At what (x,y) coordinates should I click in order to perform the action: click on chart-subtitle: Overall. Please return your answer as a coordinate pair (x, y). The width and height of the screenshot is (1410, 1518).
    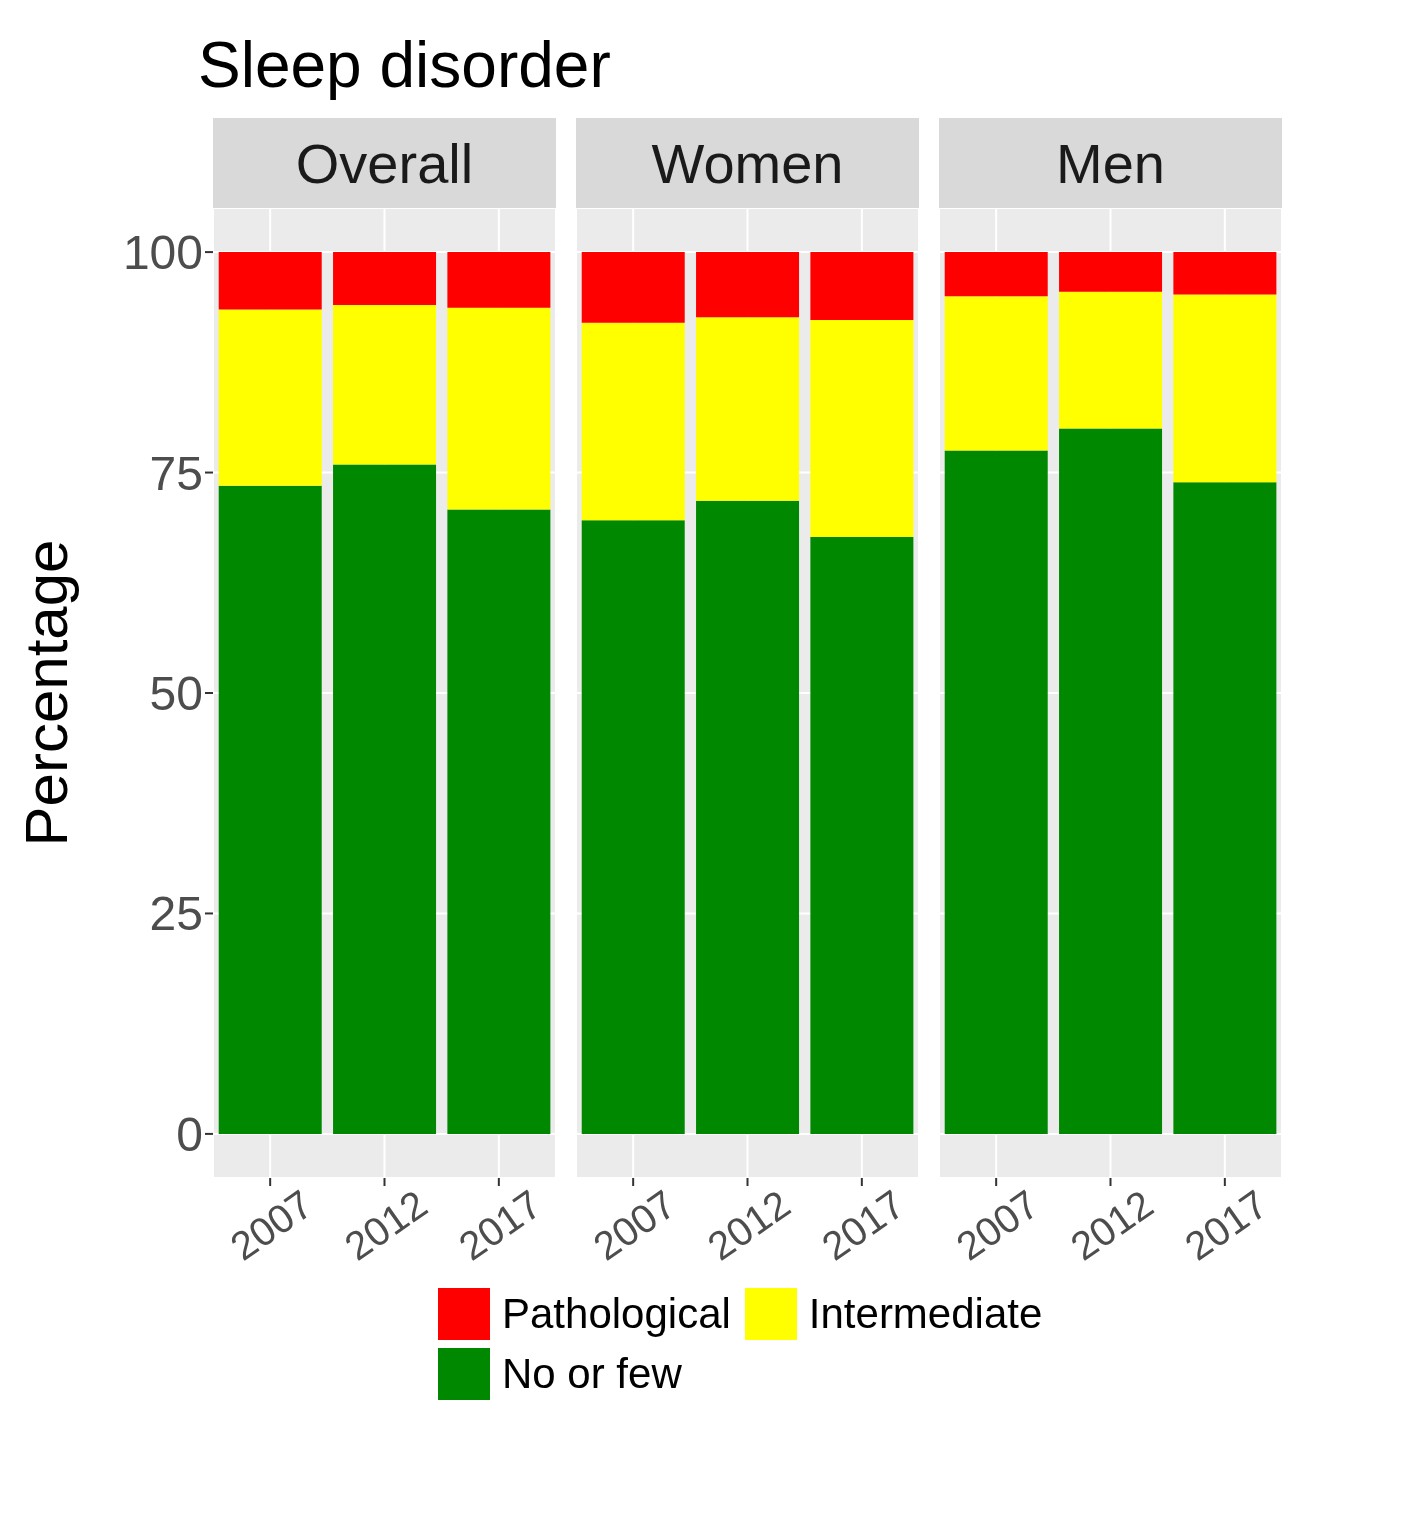
    Looking at the image, I should click on (384, 163).